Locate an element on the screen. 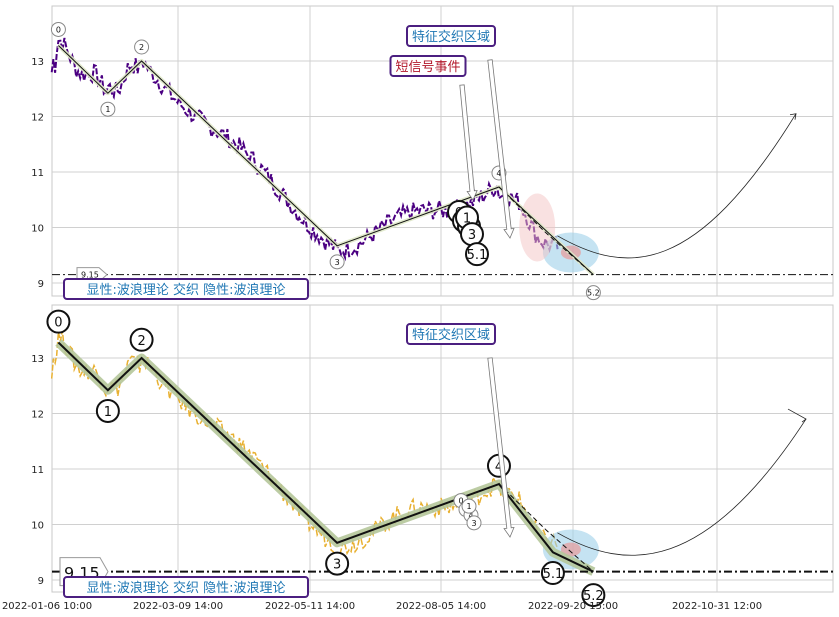 This screenshot has width=839, height=617. x-tick-label: 2022-05-11 14:00 is located at coordinates (310, 606).